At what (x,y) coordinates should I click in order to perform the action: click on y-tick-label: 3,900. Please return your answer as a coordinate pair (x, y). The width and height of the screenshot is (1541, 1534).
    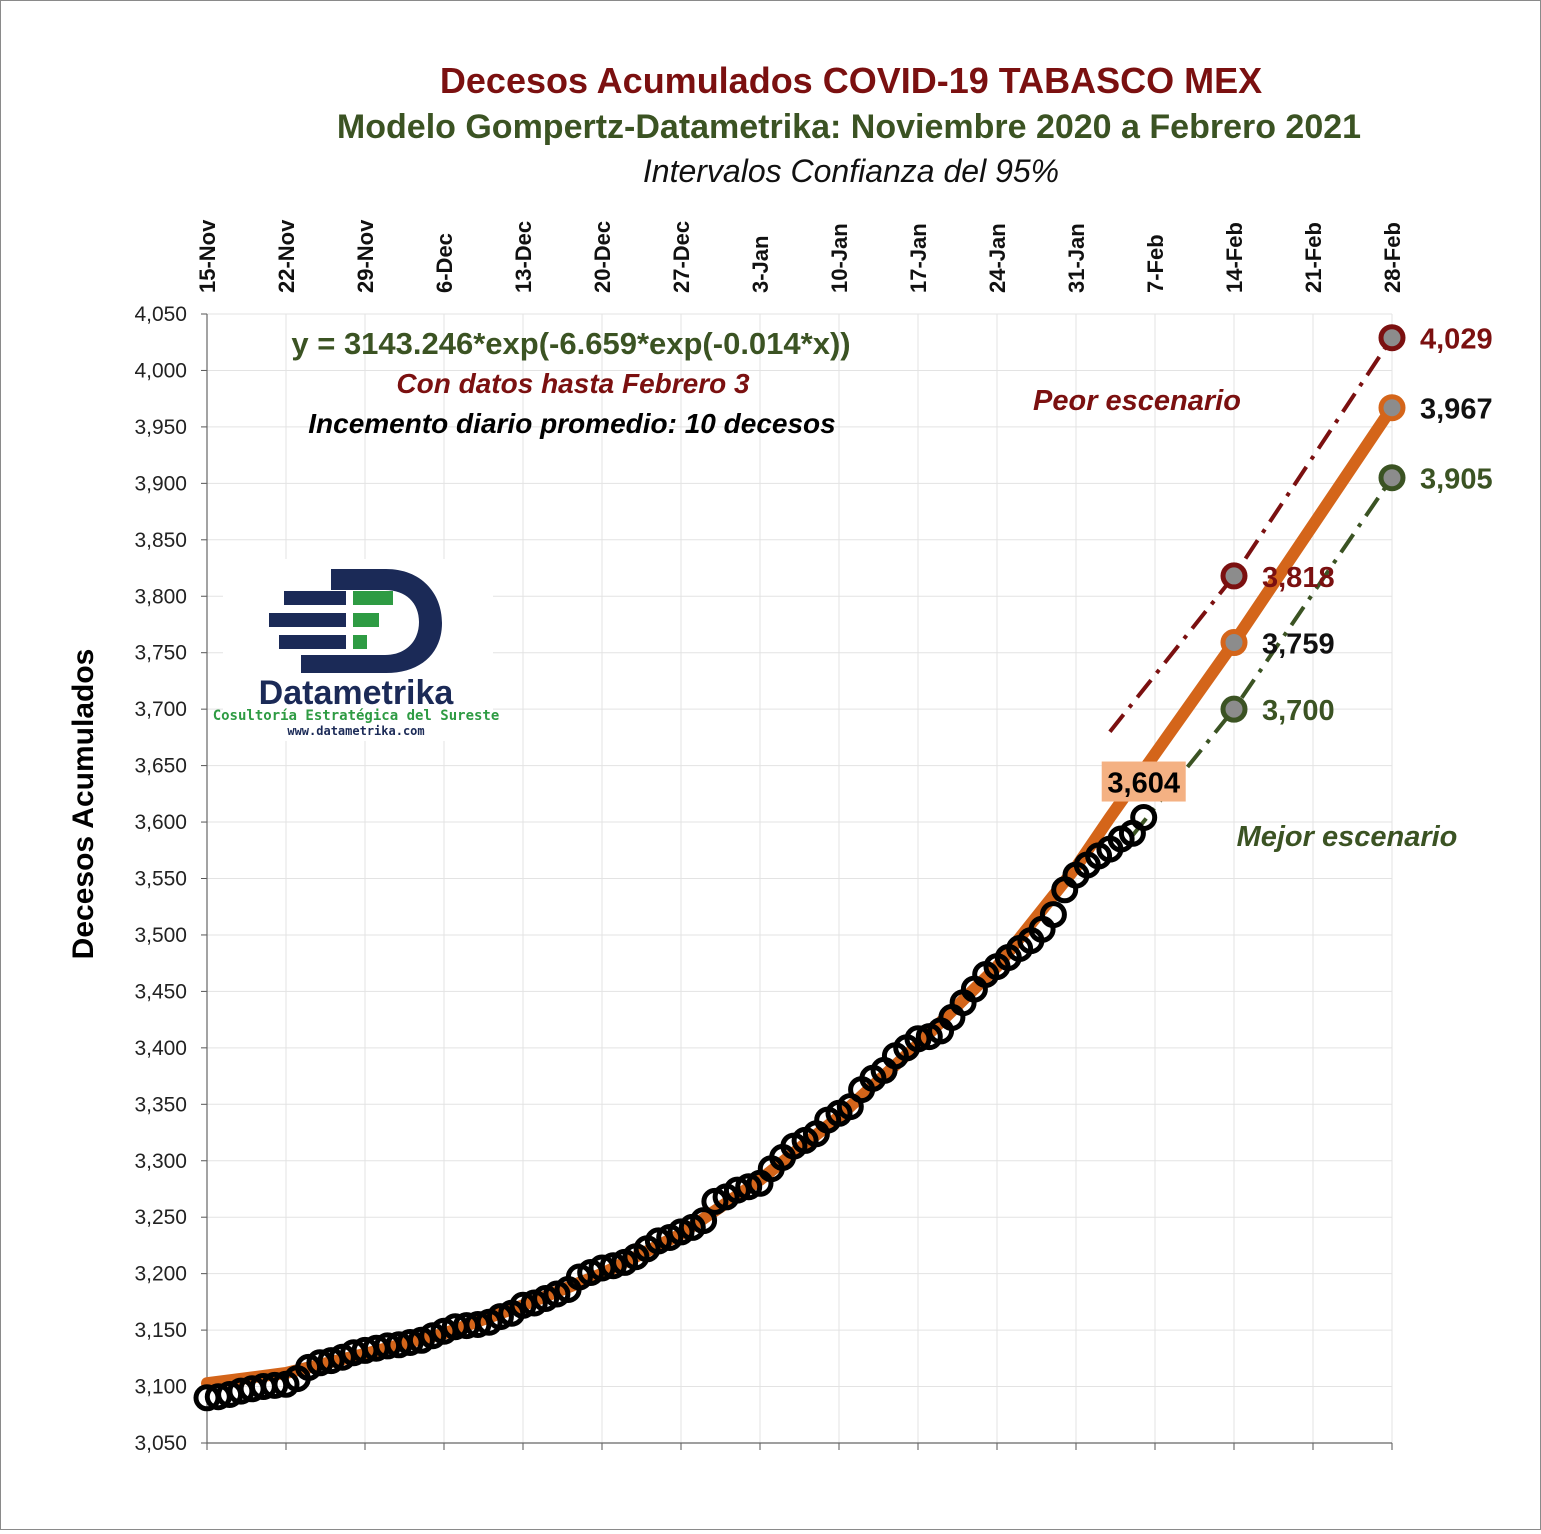
    Looking at the image, I should click on (160, 483).